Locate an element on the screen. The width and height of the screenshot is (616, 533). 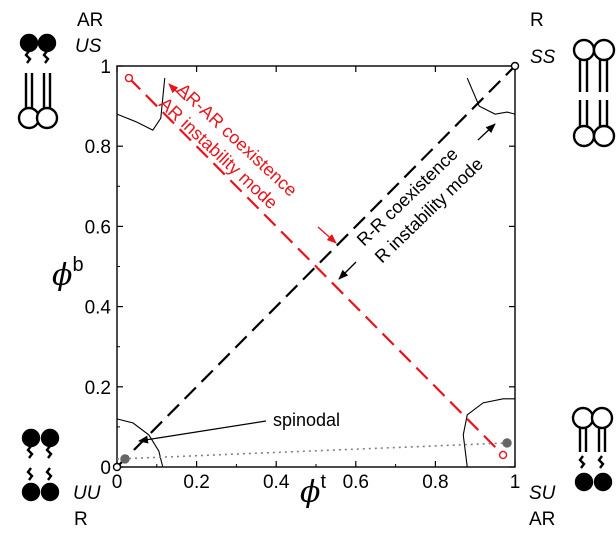
x-axis-label: ϕt is located at coordinates (313, 490).